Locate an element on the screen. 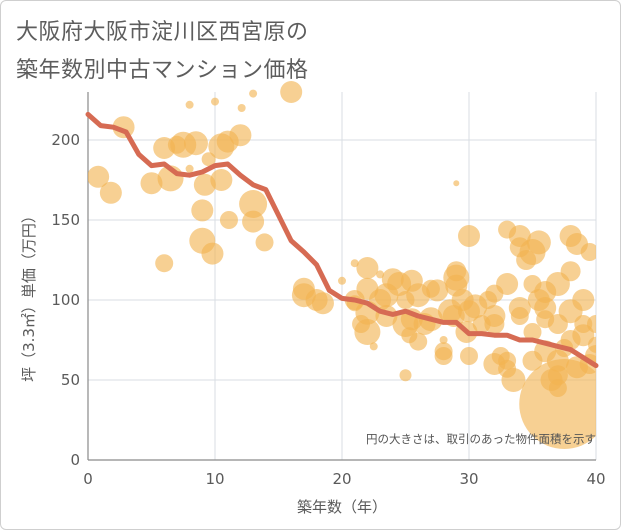 This screenshot has height=530, width=621. y-tick-label: 100 is located at coordinates (65, 300).